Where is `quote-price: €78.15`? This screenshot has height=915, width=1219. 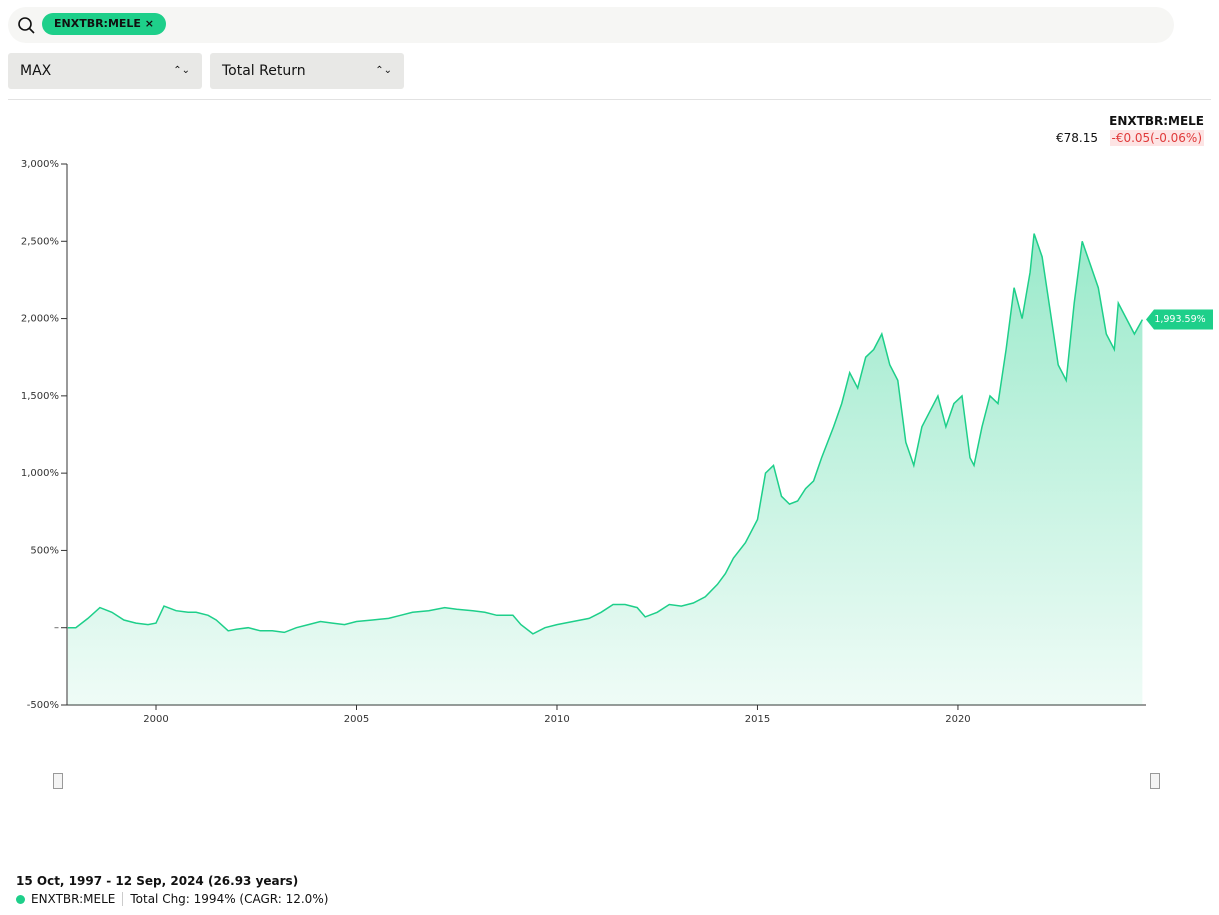
quote-price: €78.15 is located at coordinates (1077, 138).